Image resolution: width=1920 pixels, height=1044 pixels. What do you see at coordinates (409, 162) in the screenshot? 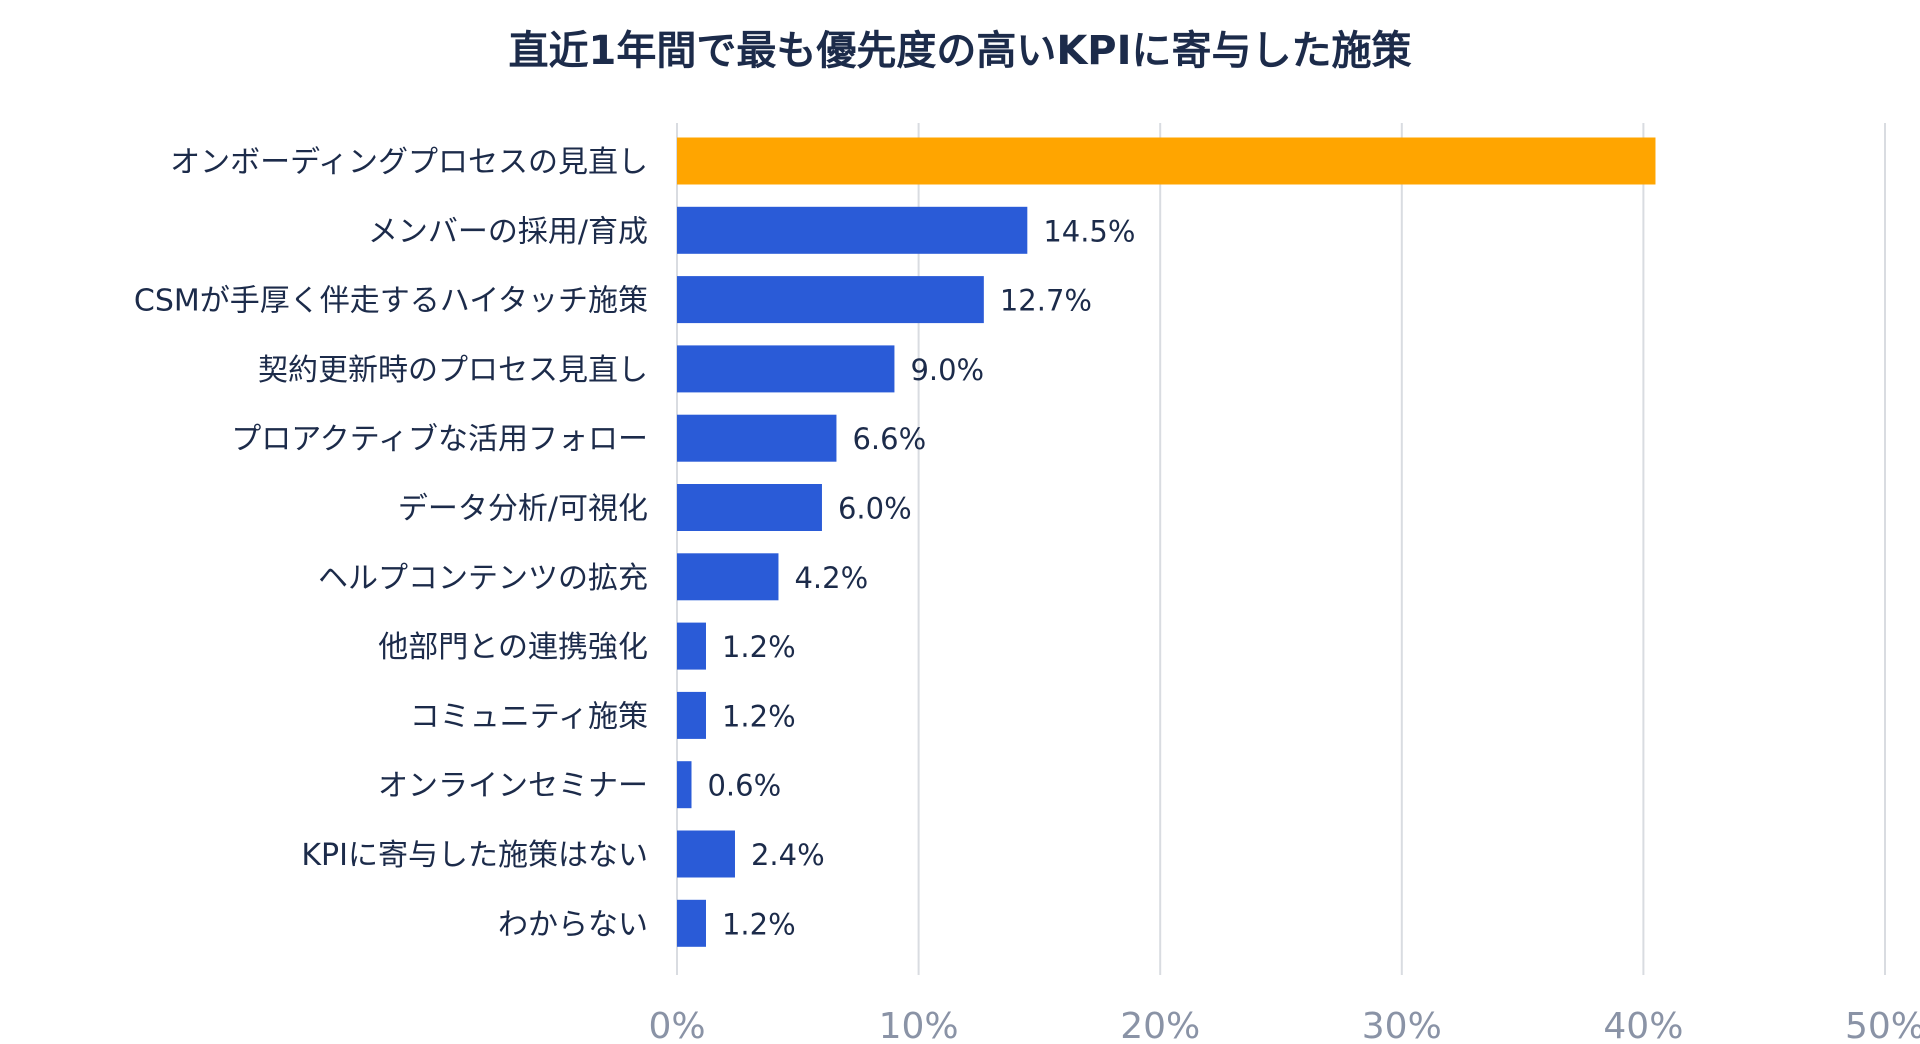
I see `category-label: オンボーディングプロセスの見直し` at bounding box center [409, 162].